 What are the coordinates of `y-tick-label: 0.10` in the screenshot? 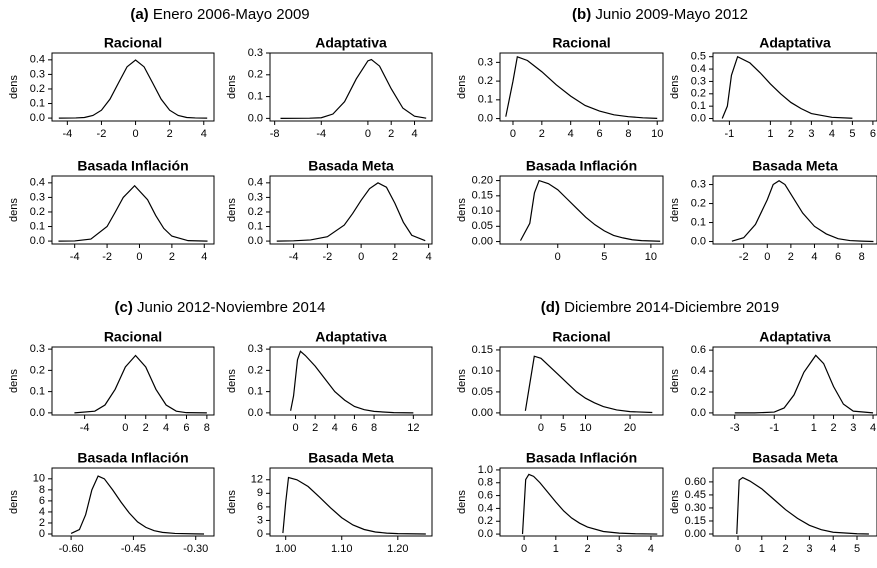 It's located at (482, 211).